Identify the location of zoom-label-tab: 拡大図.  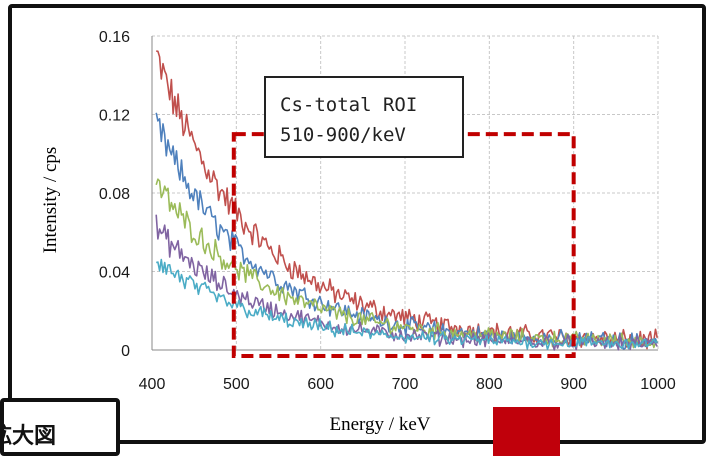
(60, 427).